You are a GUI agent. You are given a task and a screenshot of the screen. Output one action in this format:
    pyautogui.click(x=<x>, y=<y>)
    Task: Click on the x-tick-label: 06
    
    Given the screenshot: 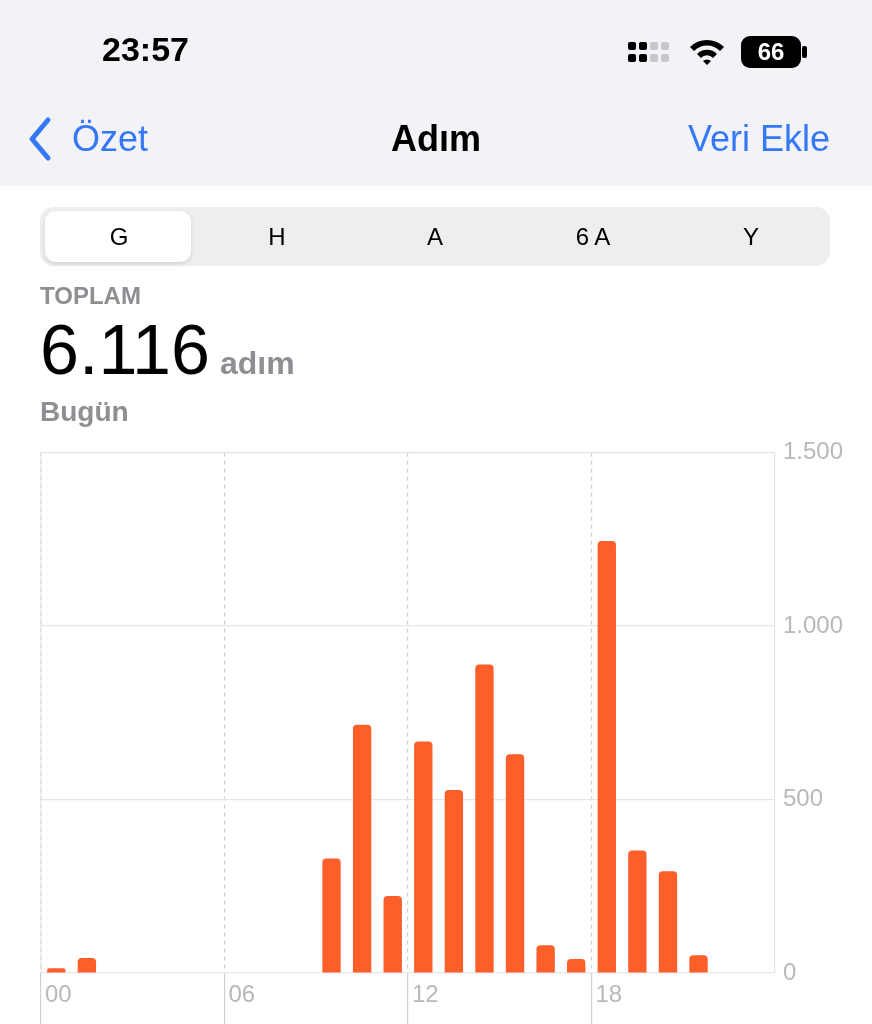 What is the action you would take?
    pyautogui.click(x=242, y=994)
    